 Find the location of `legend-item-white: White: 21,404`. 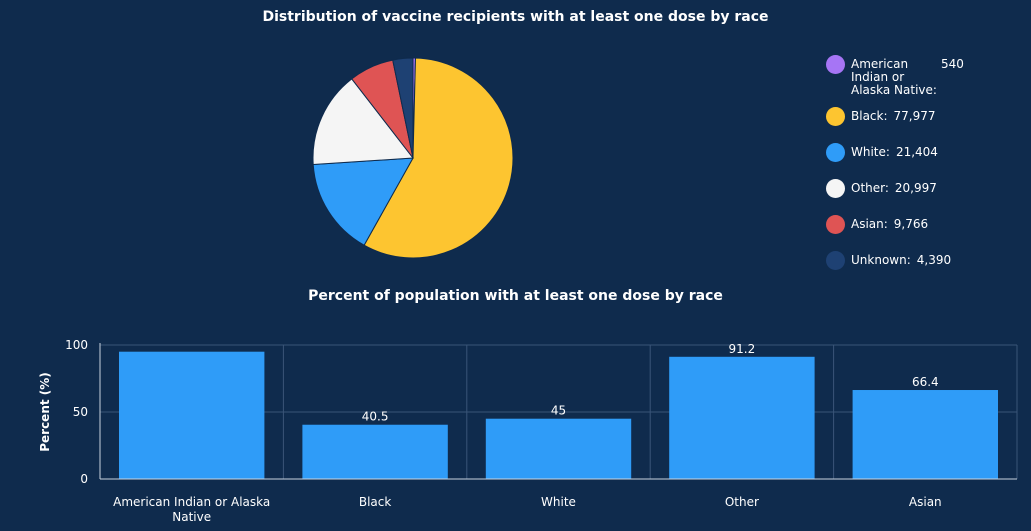

legend-item-white: White: 21,404 is located at coordinates (926, 152).